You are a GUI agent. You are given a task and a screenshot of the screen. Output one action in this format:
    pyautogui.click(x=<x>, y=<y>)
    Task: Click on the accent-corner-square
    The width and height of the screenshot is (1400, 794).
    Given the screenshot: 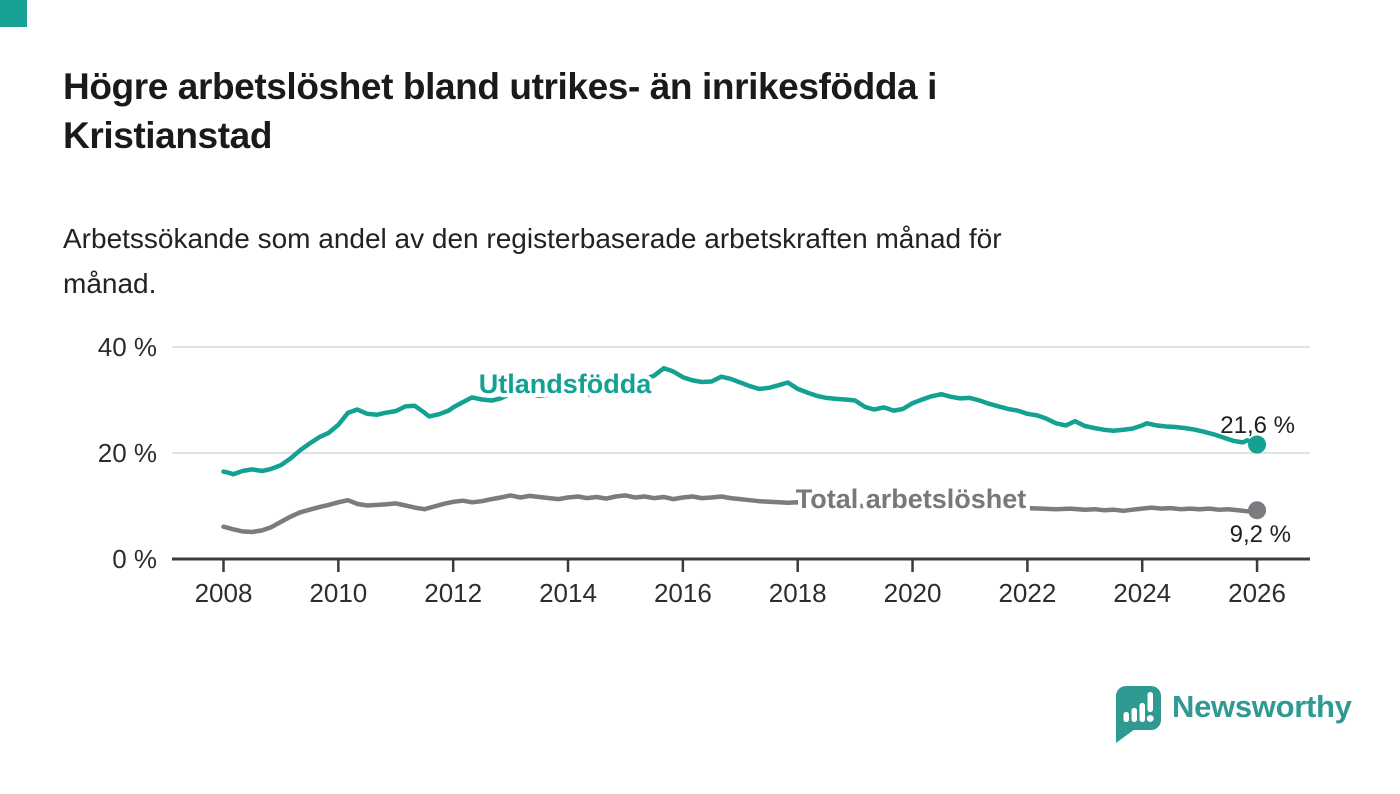 What is the action you would take?
    pyautogui.click(x=13, y=13)
    